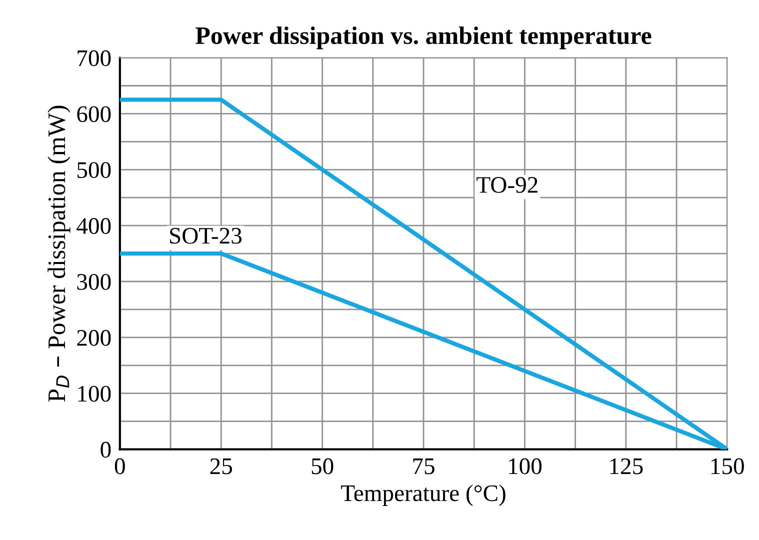 This screenshot has width=759, height=540. Describe the element at coordinates (94, 170) in the screenshot. I see `y-tick-label: 500` at that location.